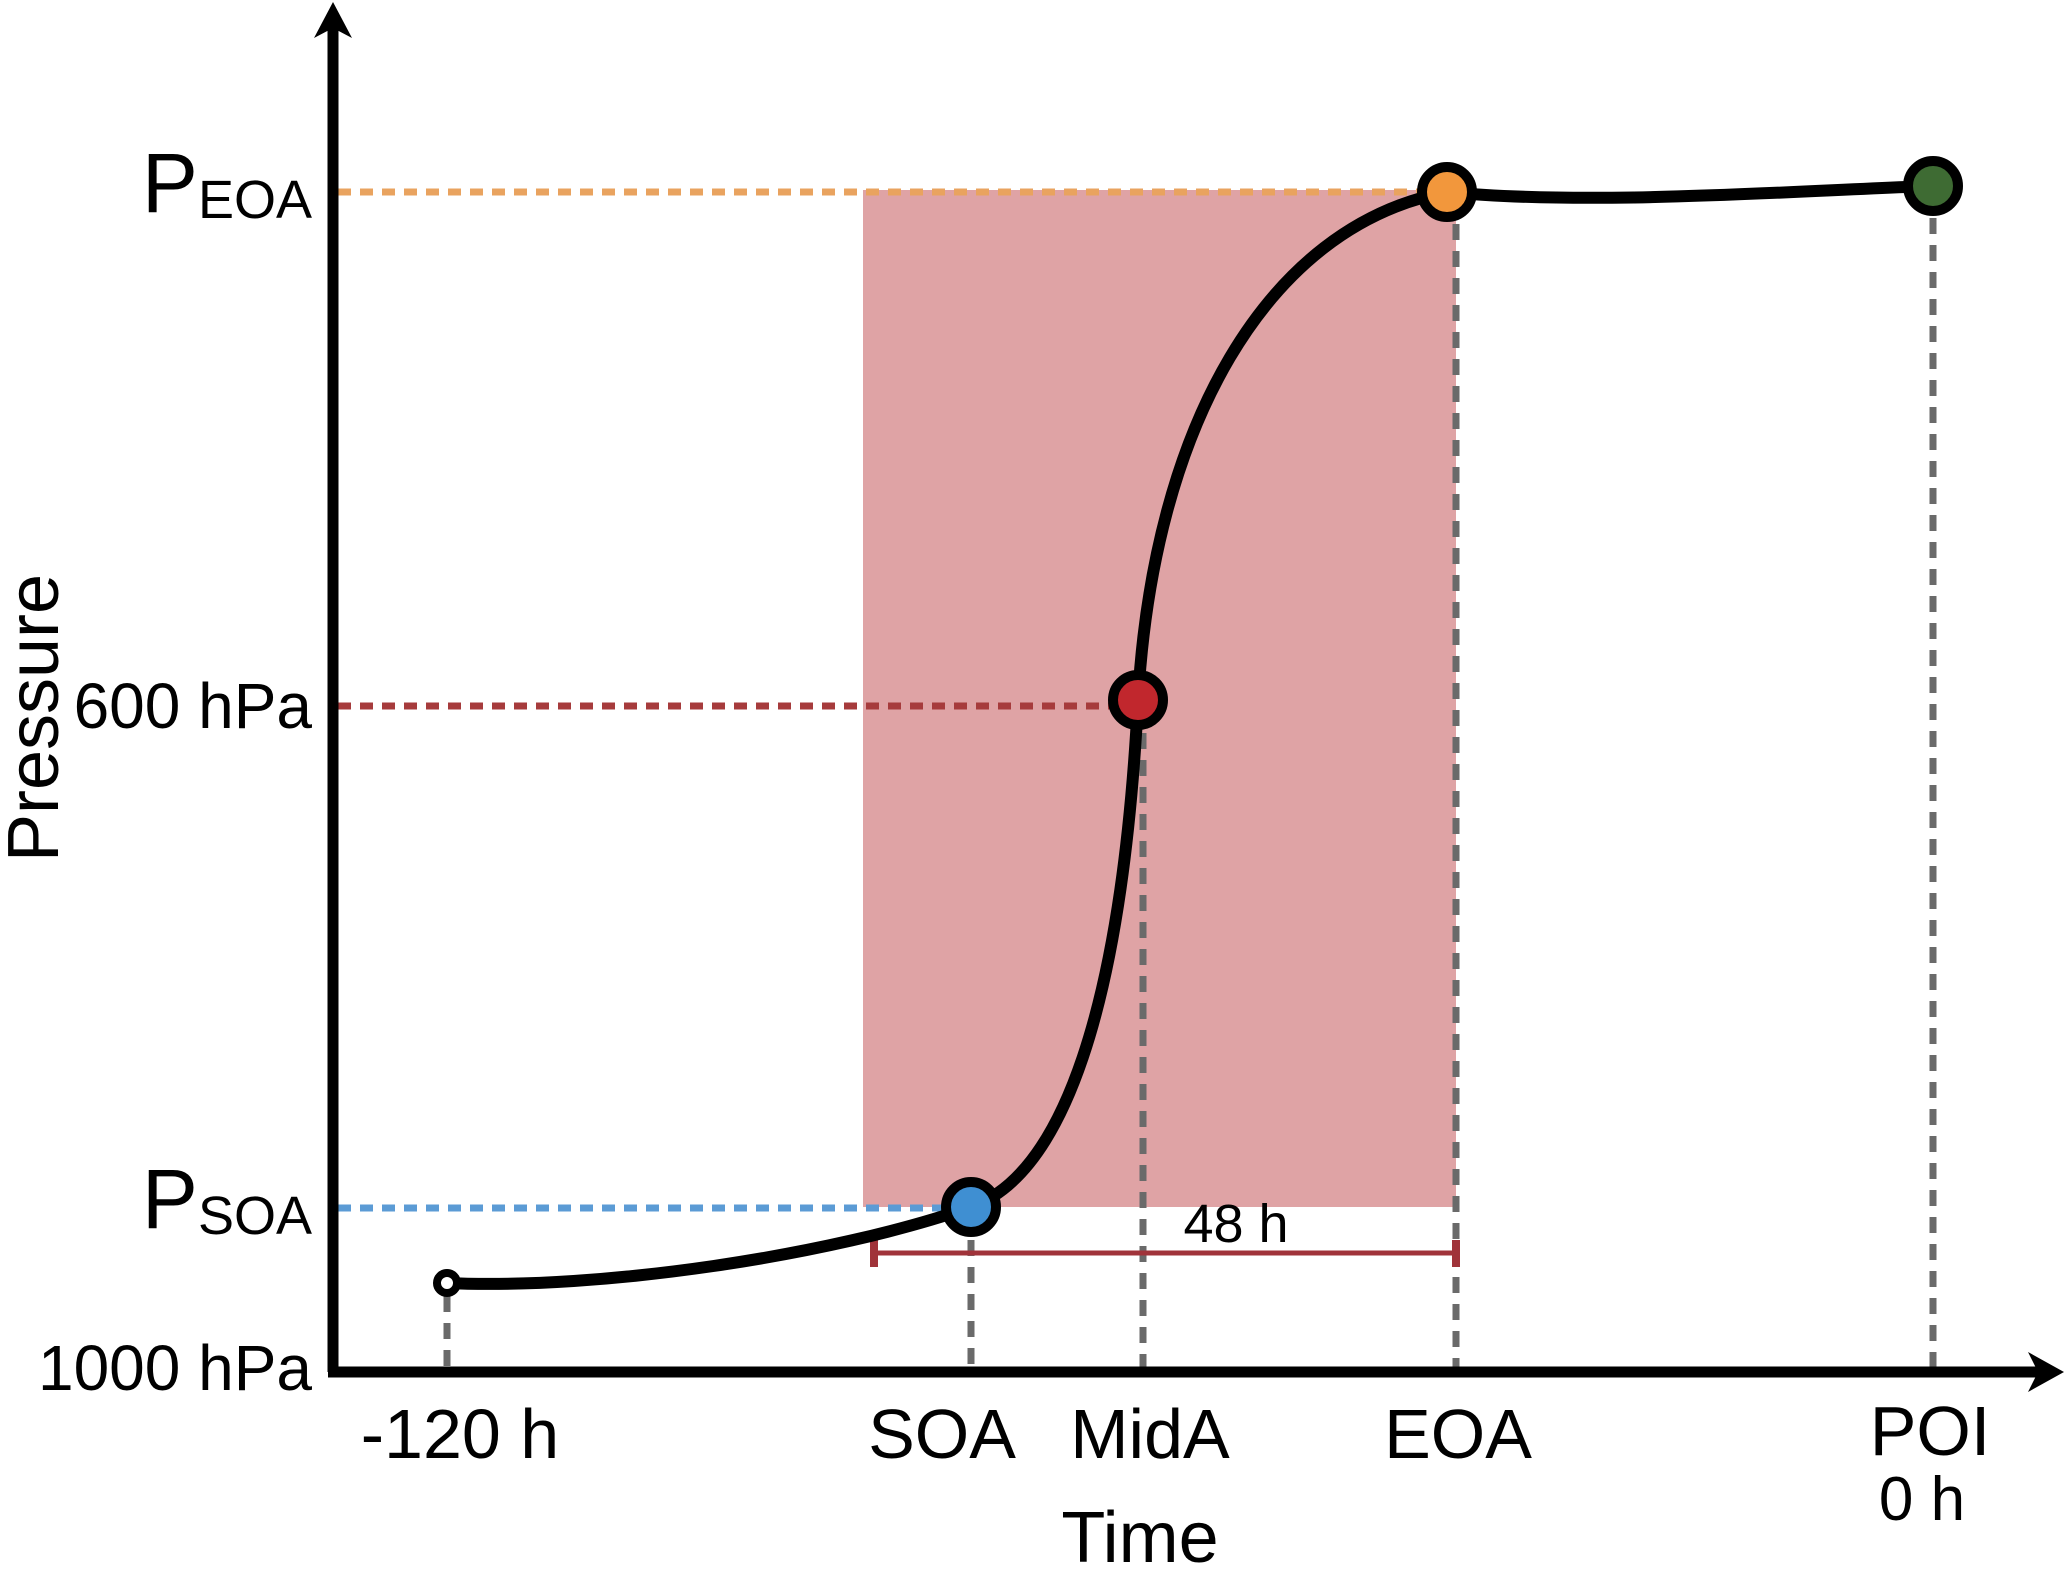 This screenshot has height=1573, width=2067. What do you see at coordinates (1922, 1499) in the screenshot?
I see `tick-label-poi-time: 0 h` at bounding box center [1922, 1499].